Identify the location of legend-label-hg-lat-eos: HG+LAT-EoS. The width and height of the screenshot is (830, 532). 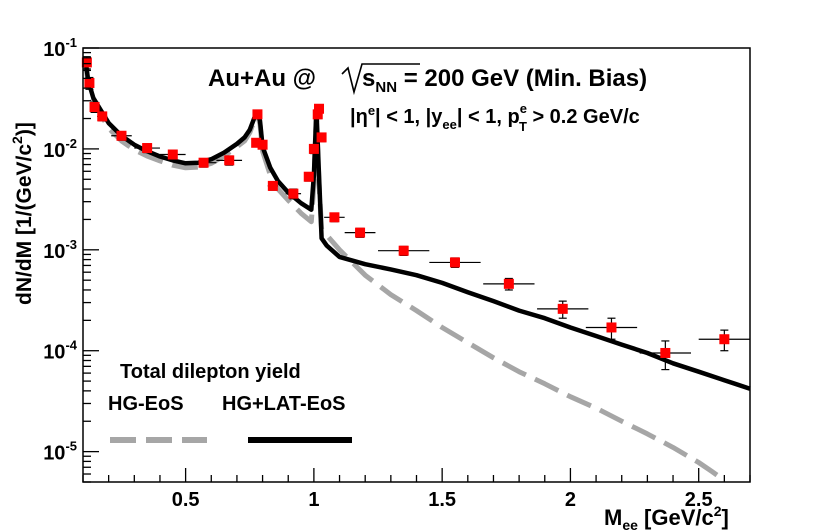
(284, 404).